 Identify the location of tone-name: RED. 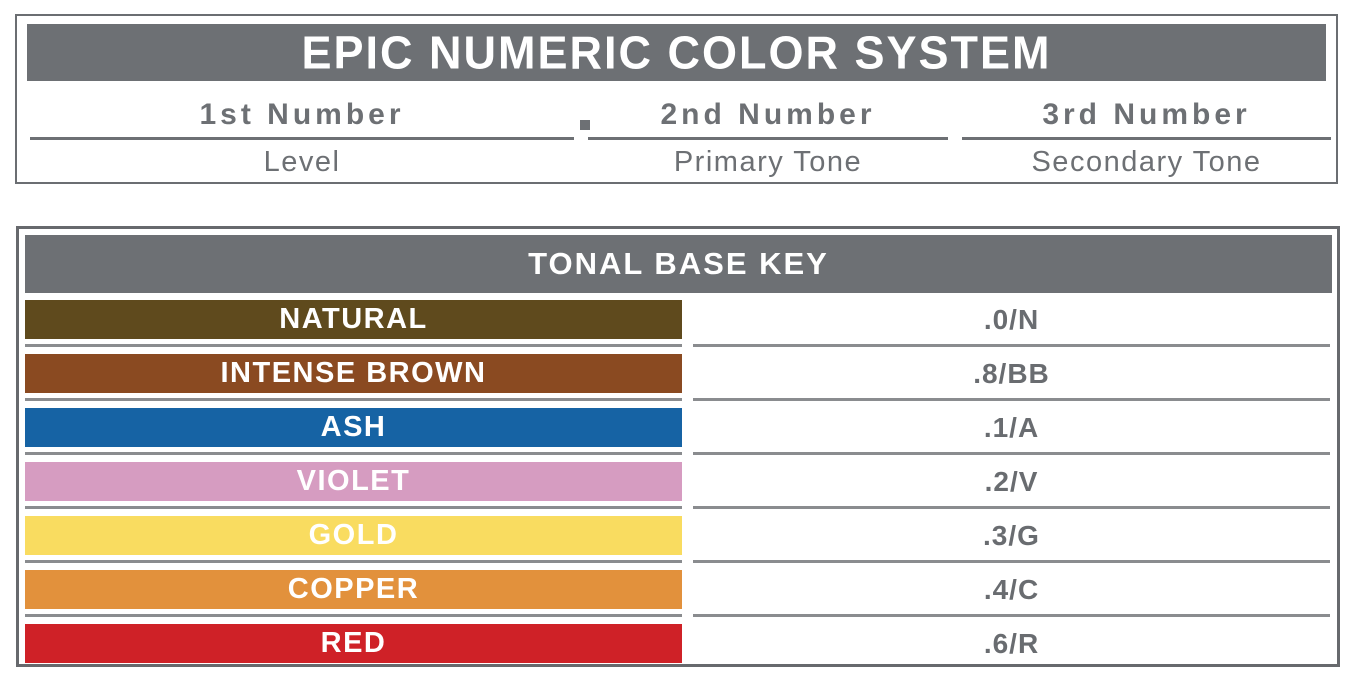
(353, 643).